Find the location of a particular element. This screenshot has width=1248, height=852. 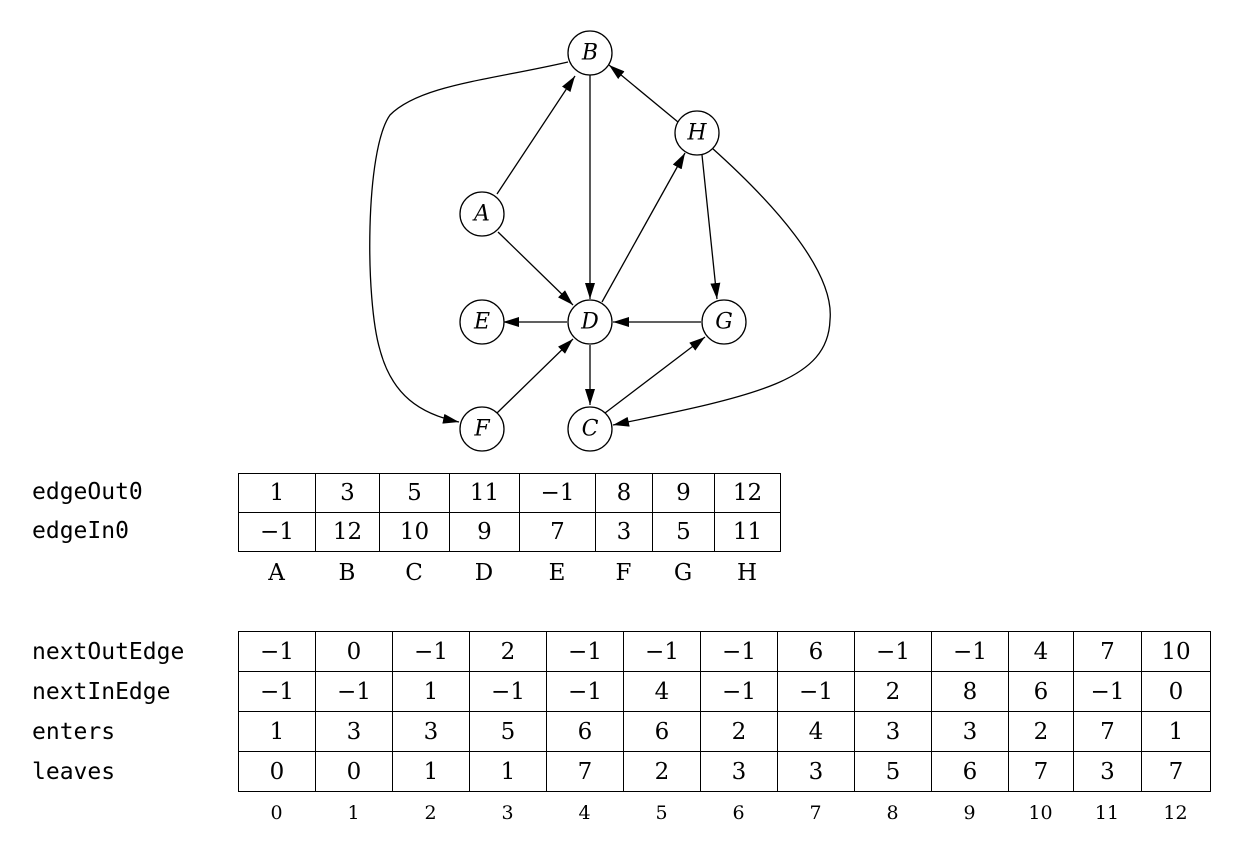

node-label-E: E is located at coordinates (481, 322).